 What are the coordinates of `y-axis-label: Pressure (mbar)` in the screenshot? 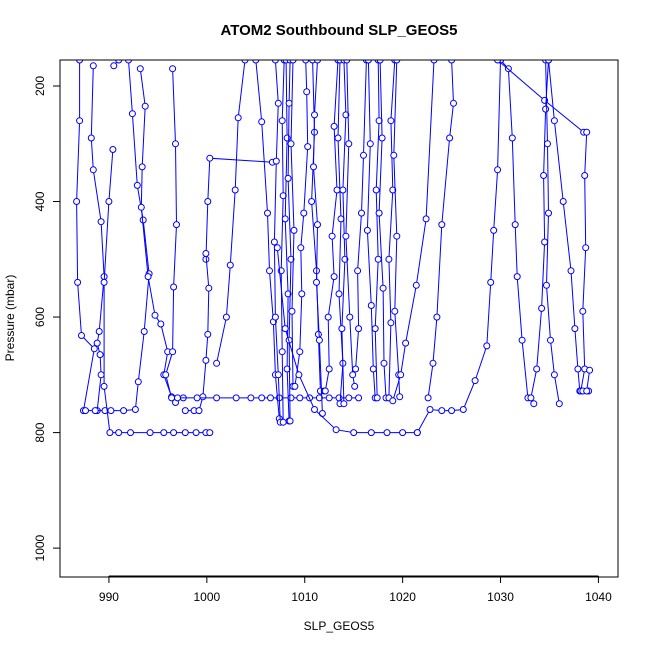 It's located at (10, 318).